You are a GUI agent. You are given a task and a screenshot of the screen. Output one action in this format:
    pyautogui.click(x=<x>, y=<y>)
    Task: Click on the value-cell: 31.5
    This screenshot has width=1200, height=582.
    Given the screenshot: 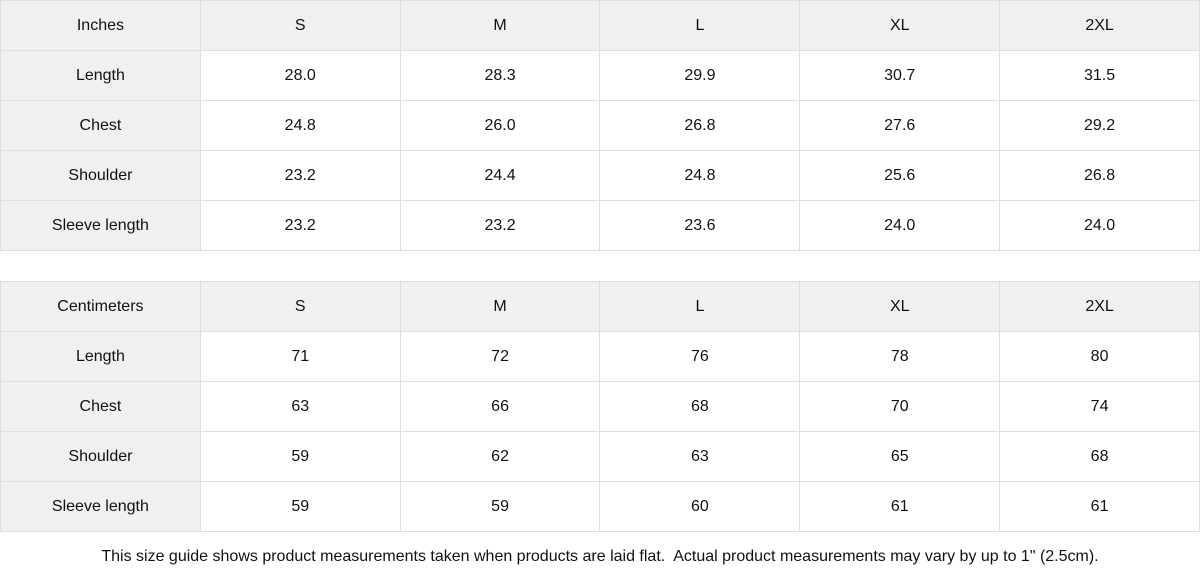 What is the action you would take?
    pyautogui.click(x=1099, y=75)
    